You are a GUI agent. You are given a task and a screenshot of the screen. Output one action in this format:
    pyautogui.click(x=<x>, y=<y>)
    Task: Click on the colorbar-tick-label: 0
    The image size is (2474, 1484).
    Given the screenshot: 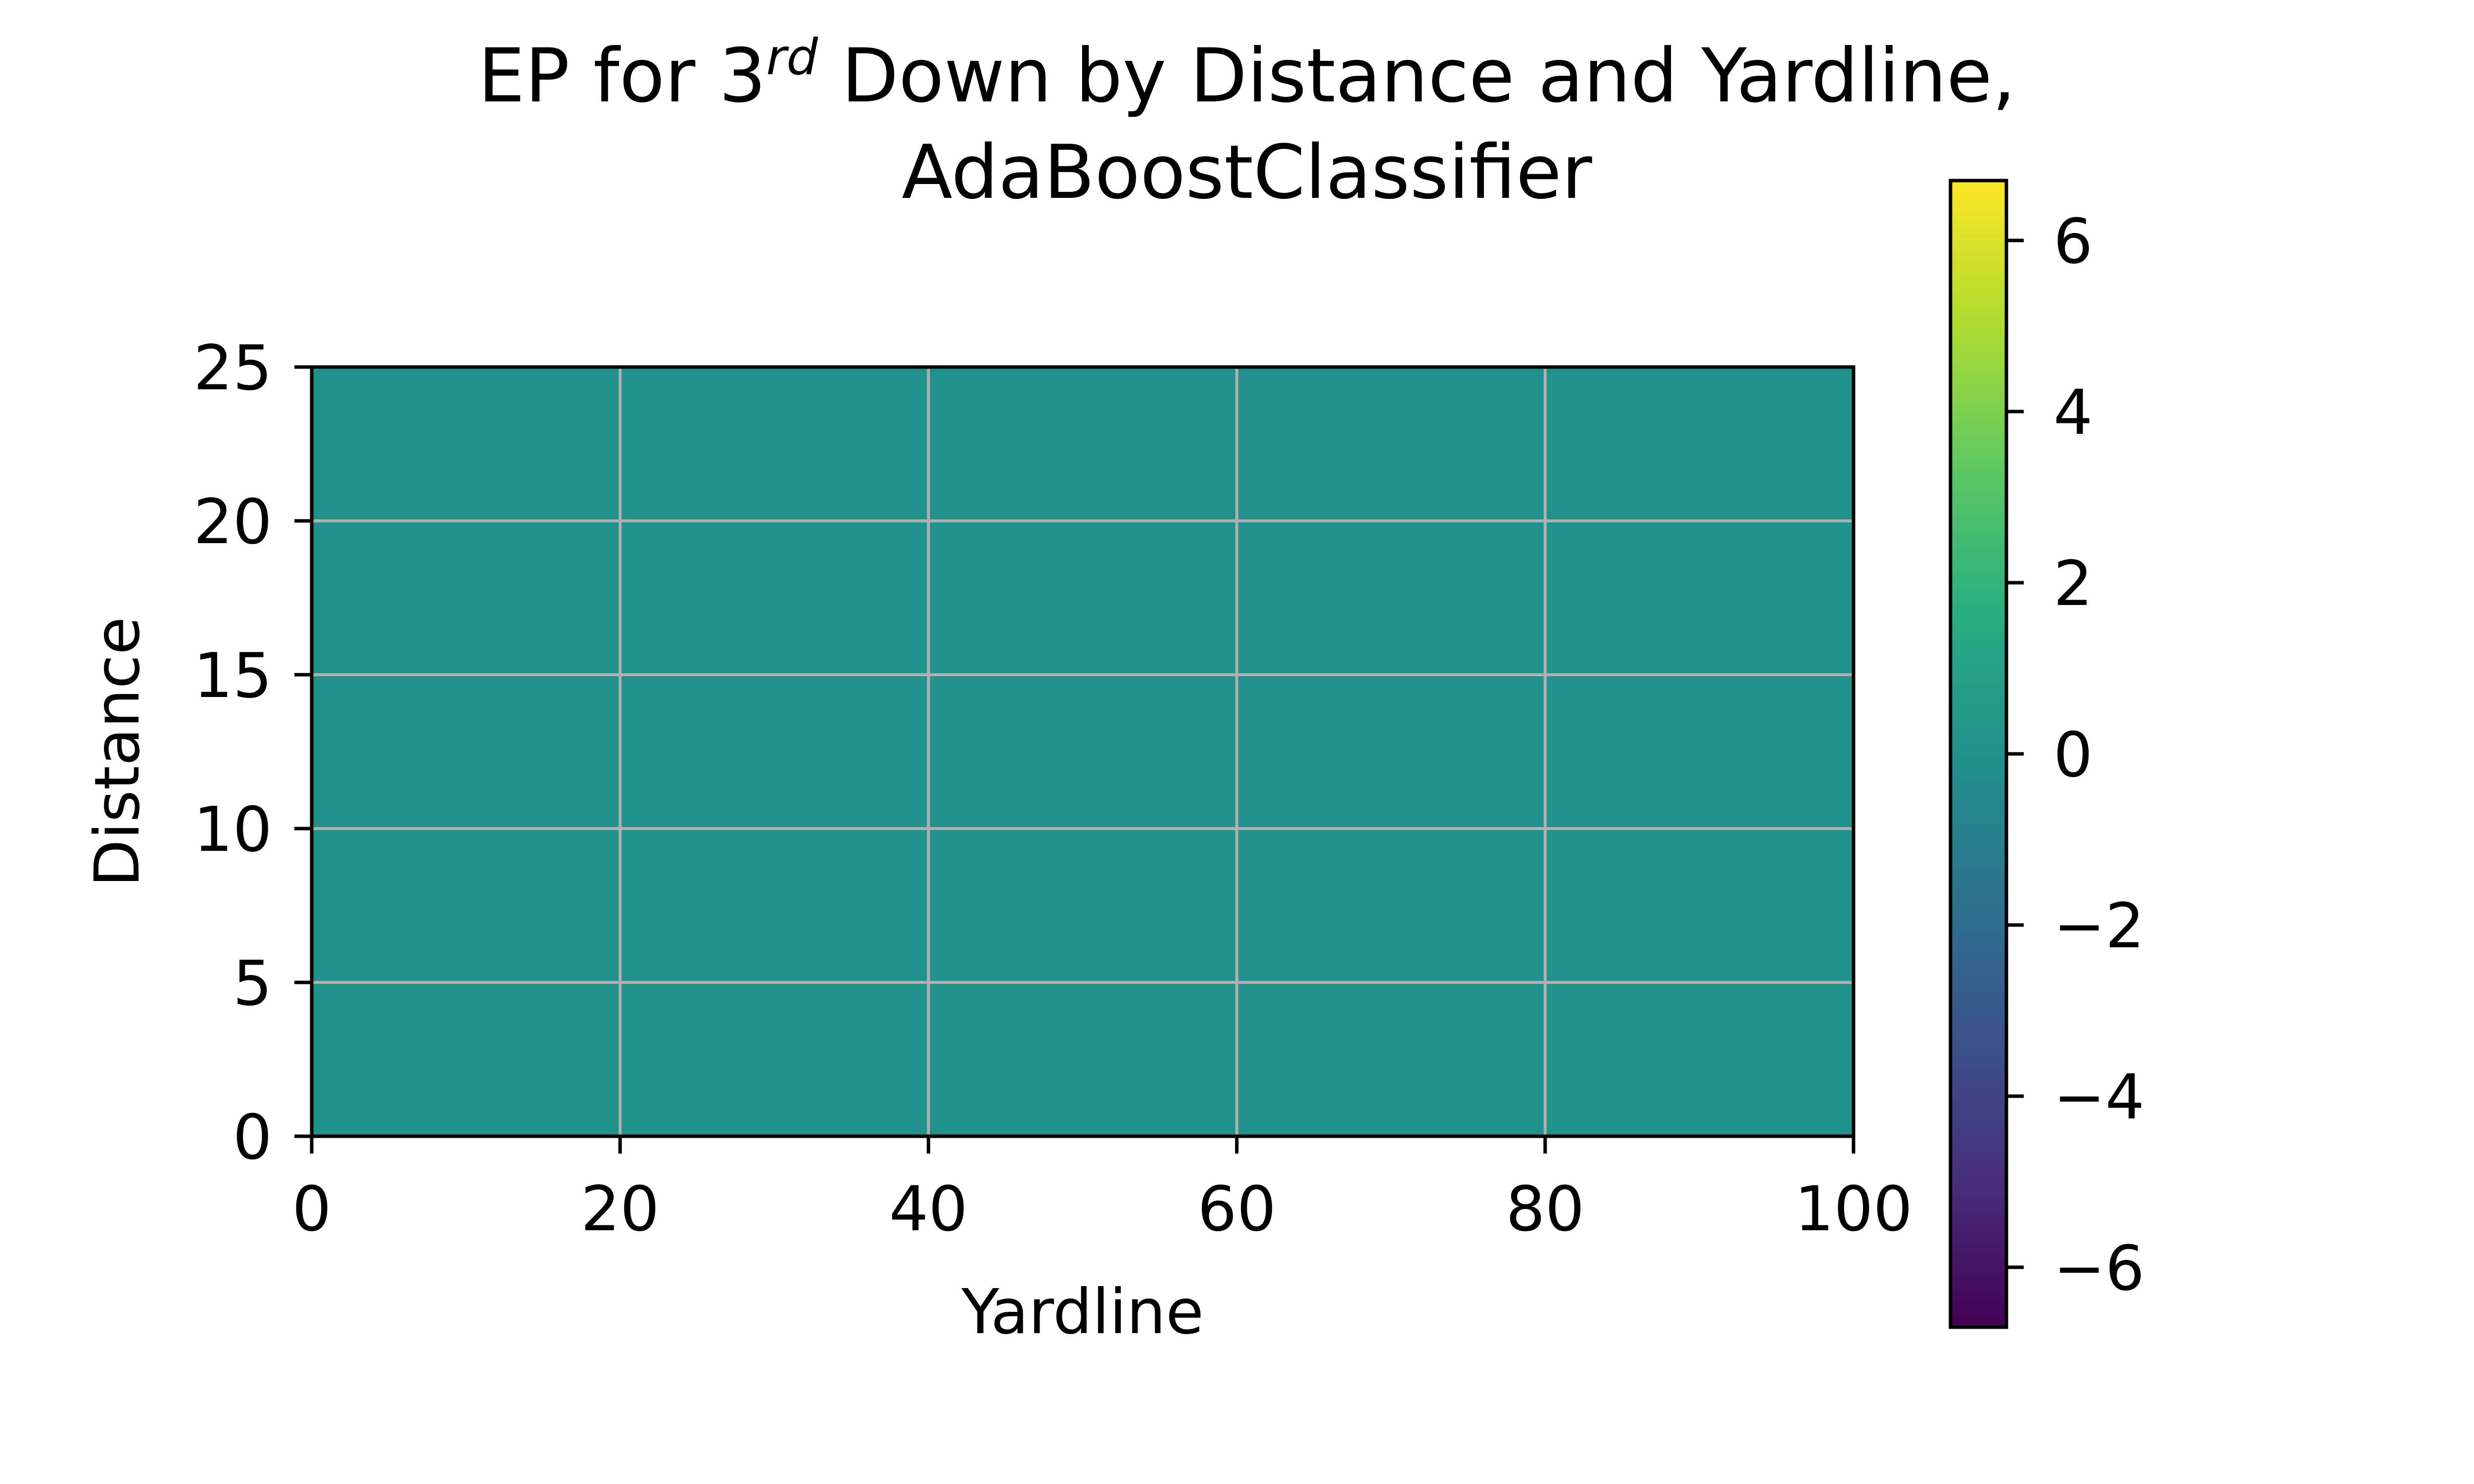 What is the action you would take?
    pyautogui.click(x=2073, y=755)
    